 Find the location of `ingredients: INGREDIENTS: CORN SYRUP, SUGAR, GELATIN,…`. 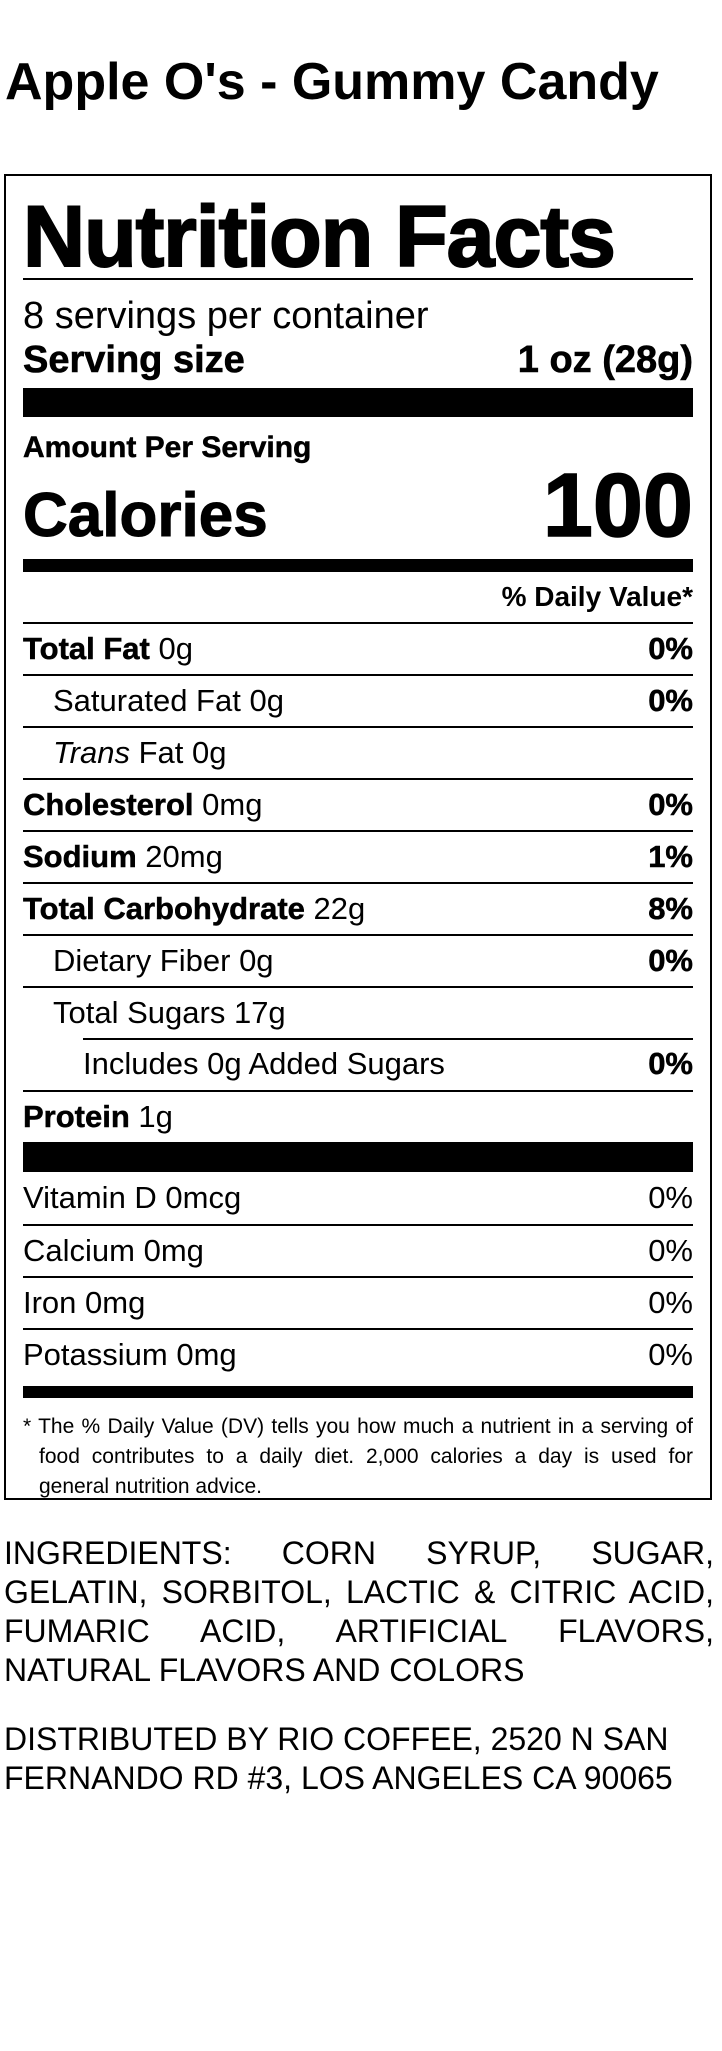

ingredients: INGREDIENTS: CORN SYRUP, SUGAR, GELATIN,… is located at coordinates (359, 1611).